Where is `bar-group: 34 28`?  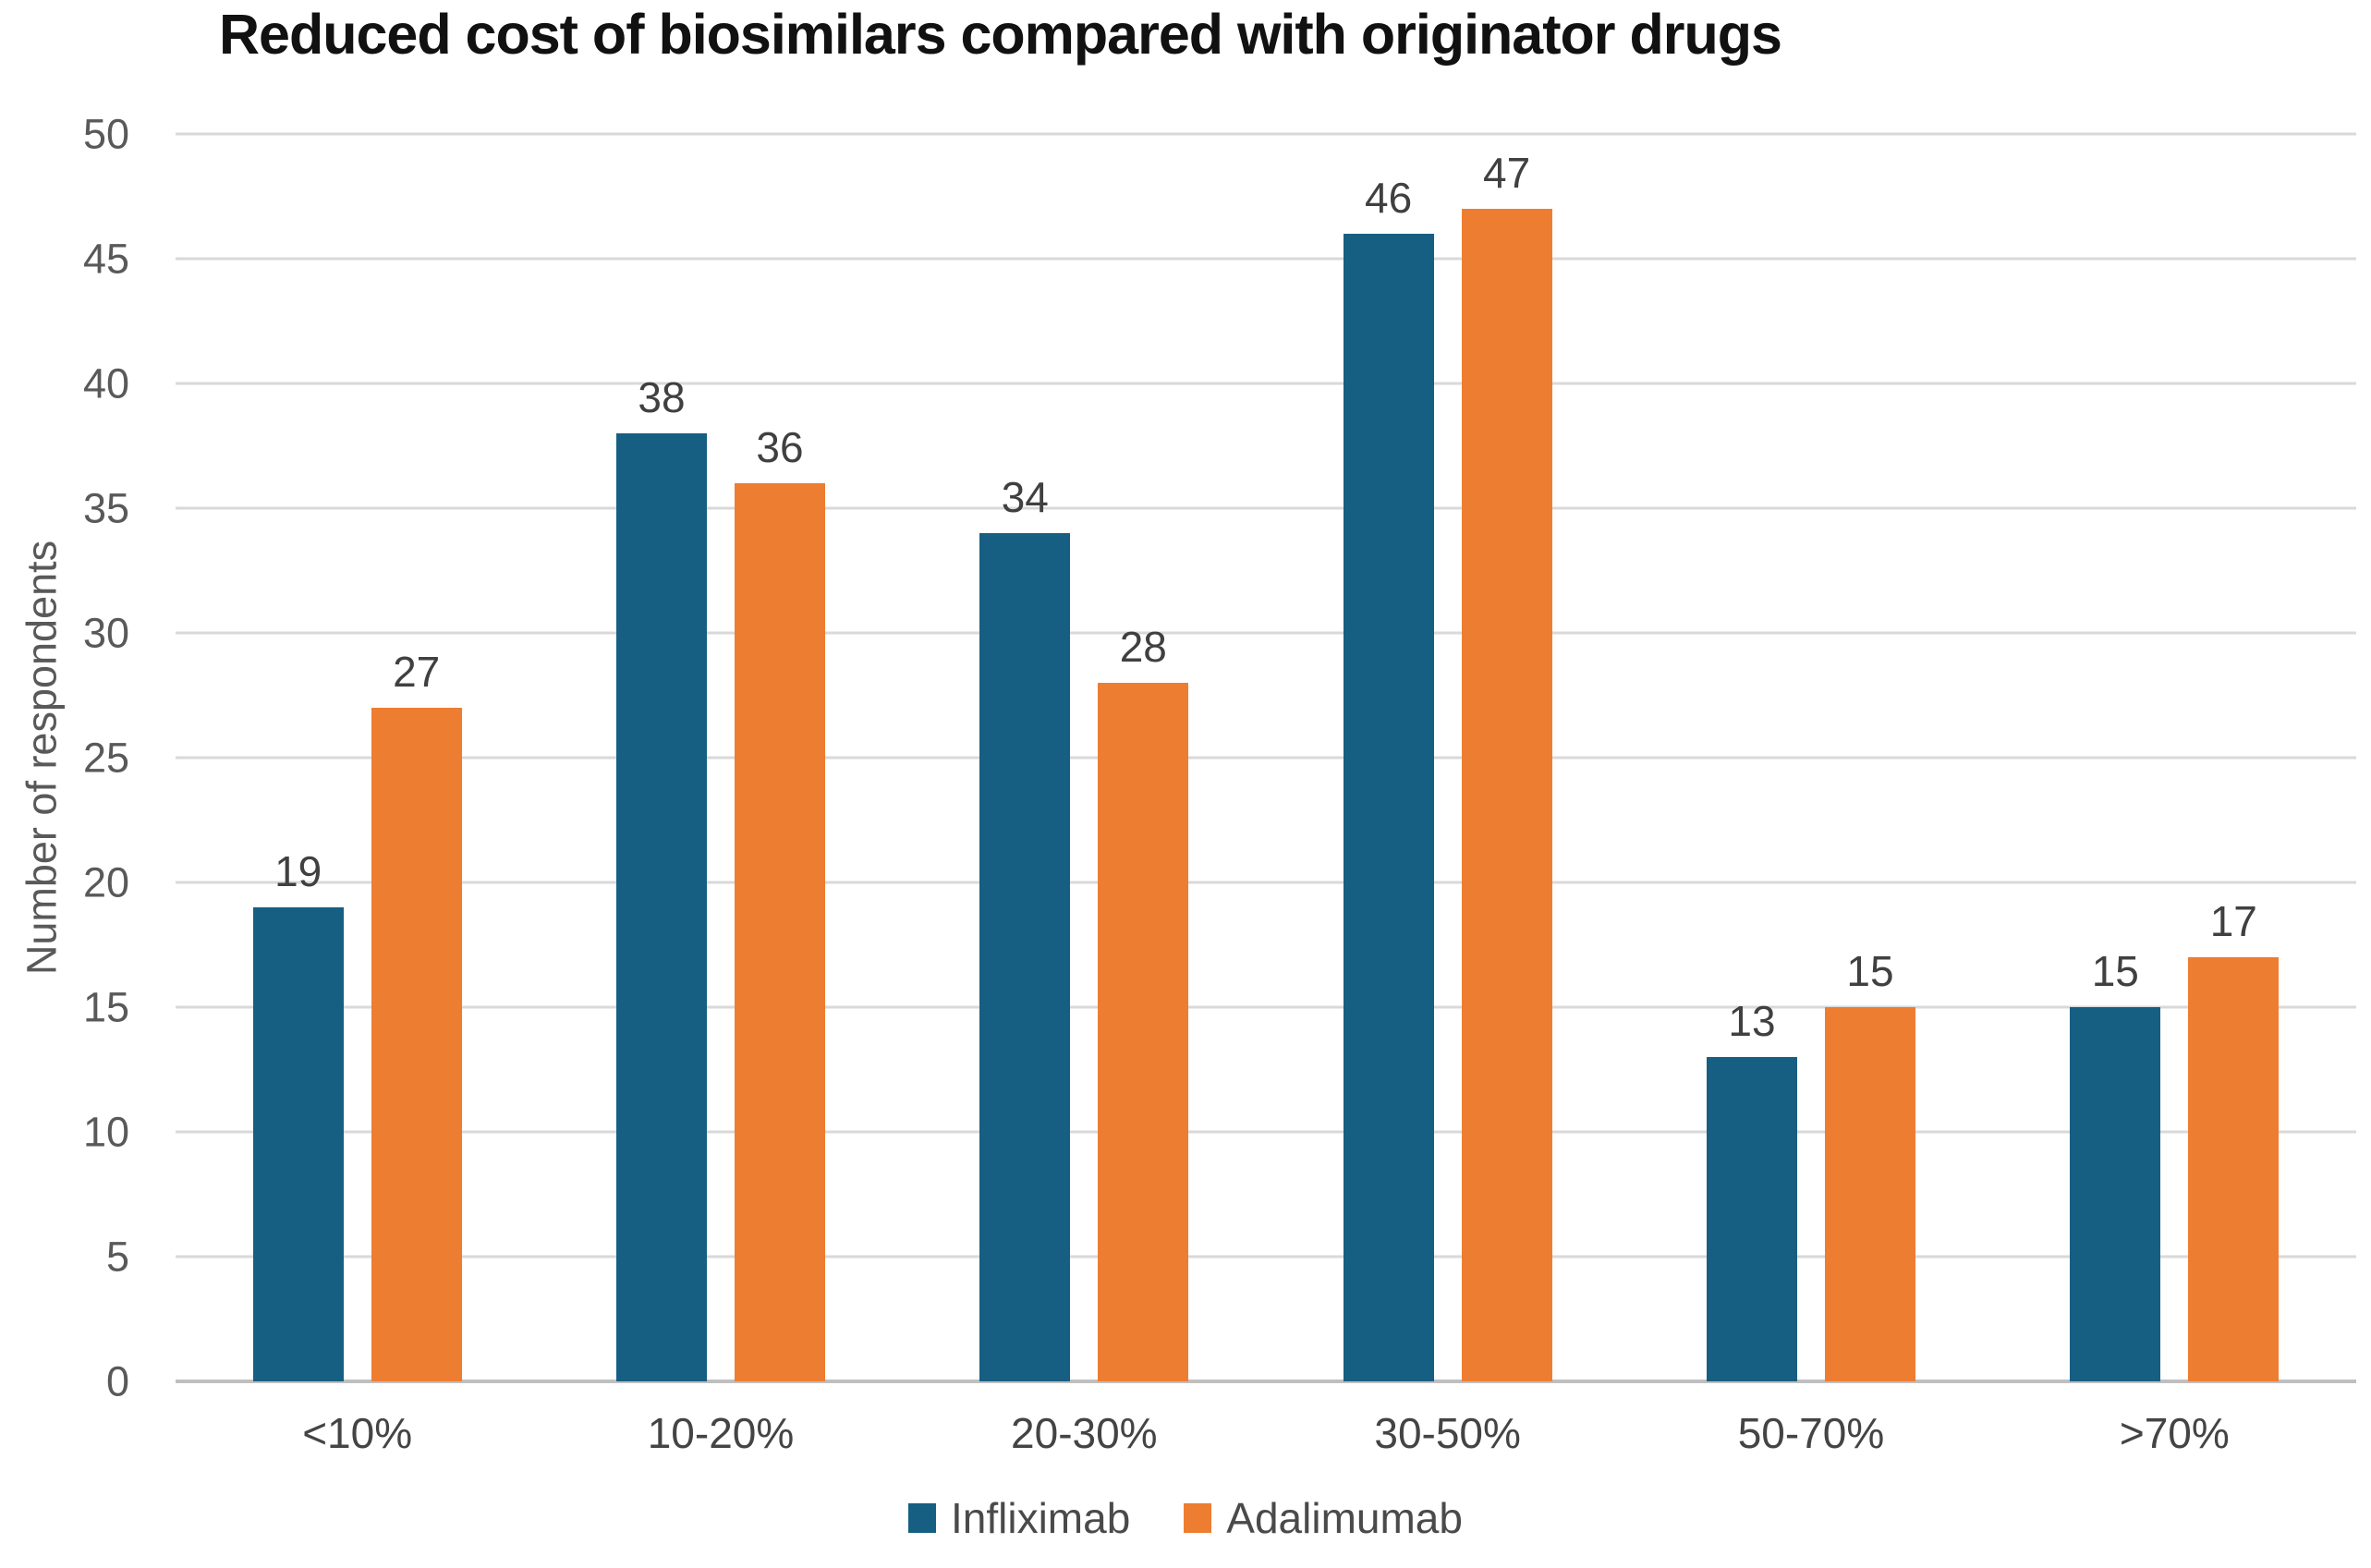 bar-group: 34 28 is located at coordinates (1084, 757).